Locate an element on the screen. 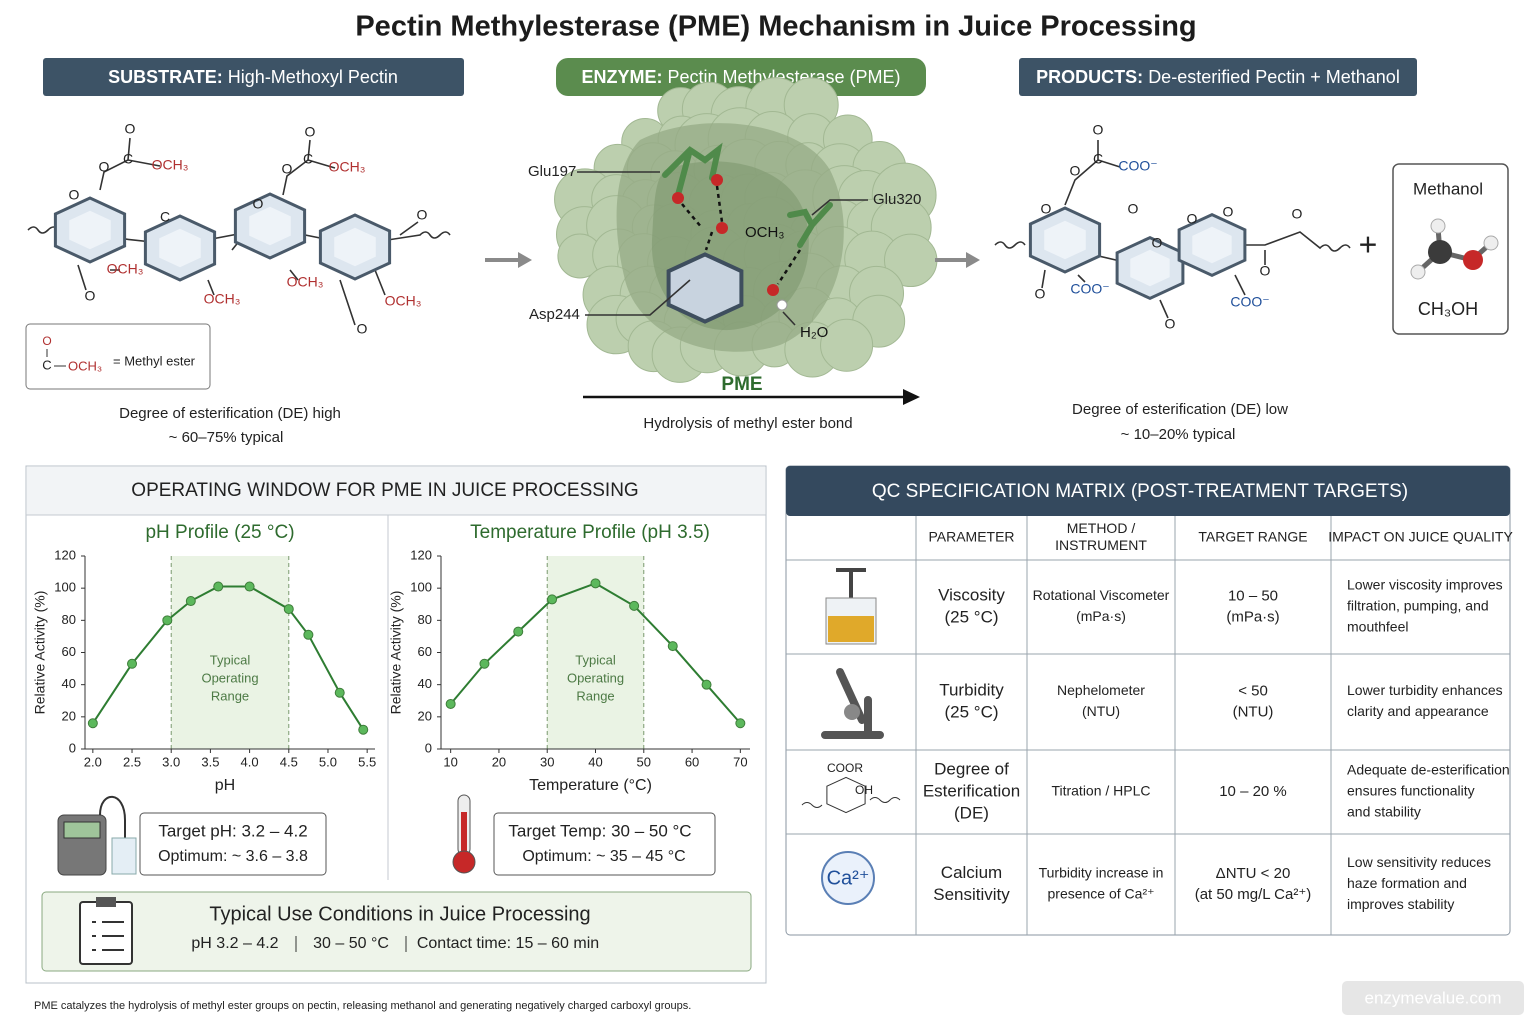  plus-sign: + is located at coordinates (1368, 244).